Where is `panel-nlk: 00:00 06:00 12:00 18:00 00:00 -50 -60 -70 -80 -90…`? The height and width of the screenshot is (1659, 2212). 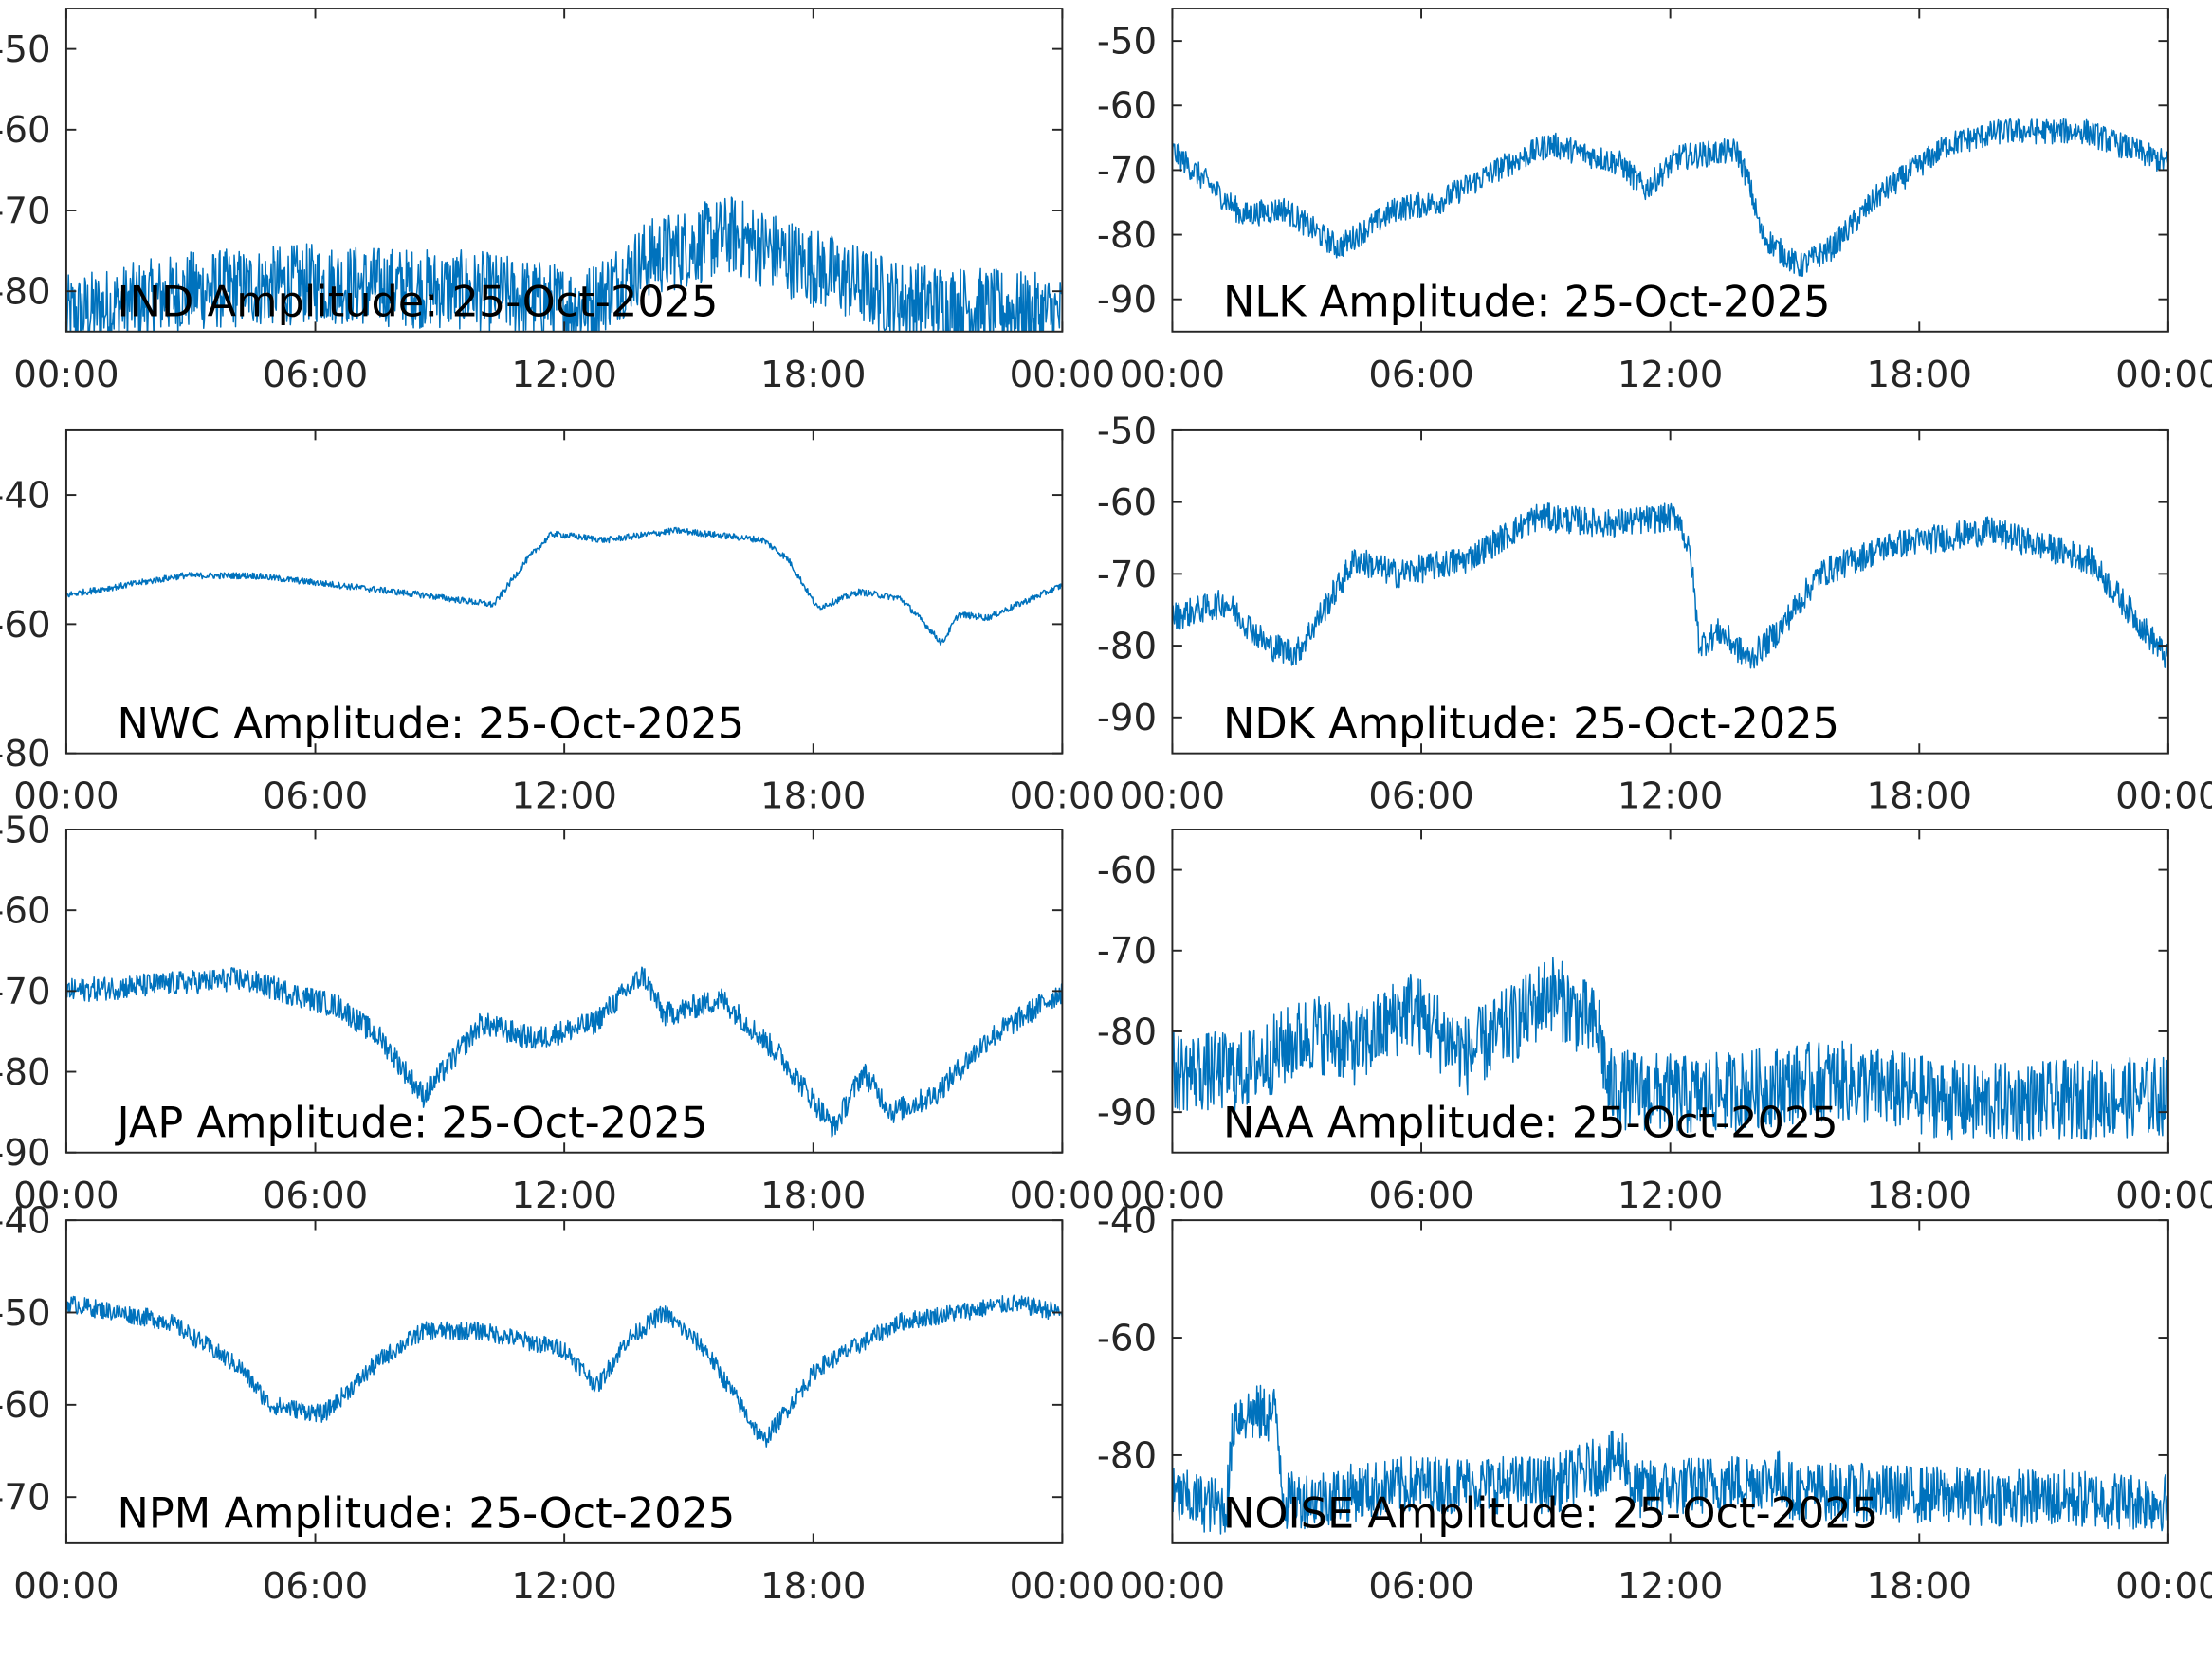 panel-nlk: 00:00 06:00 12:00 18:00 00:00 -50 -60 -70 -80 -90… is located at coordinates (1654, 202).